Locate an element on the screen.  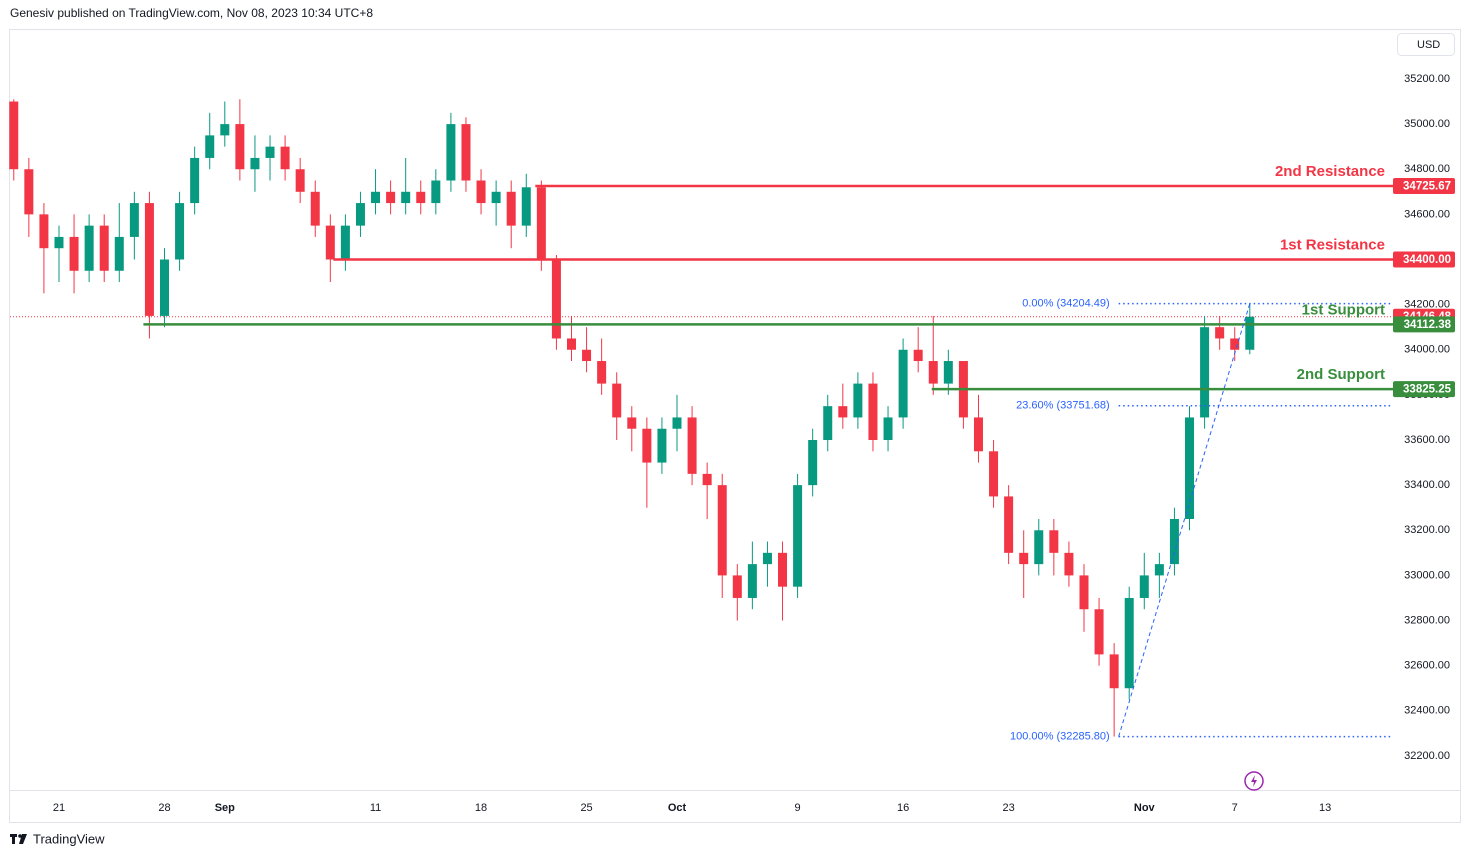
fib-level-label: 100.00% (32285.80) is located at coordinates (1060, 736).